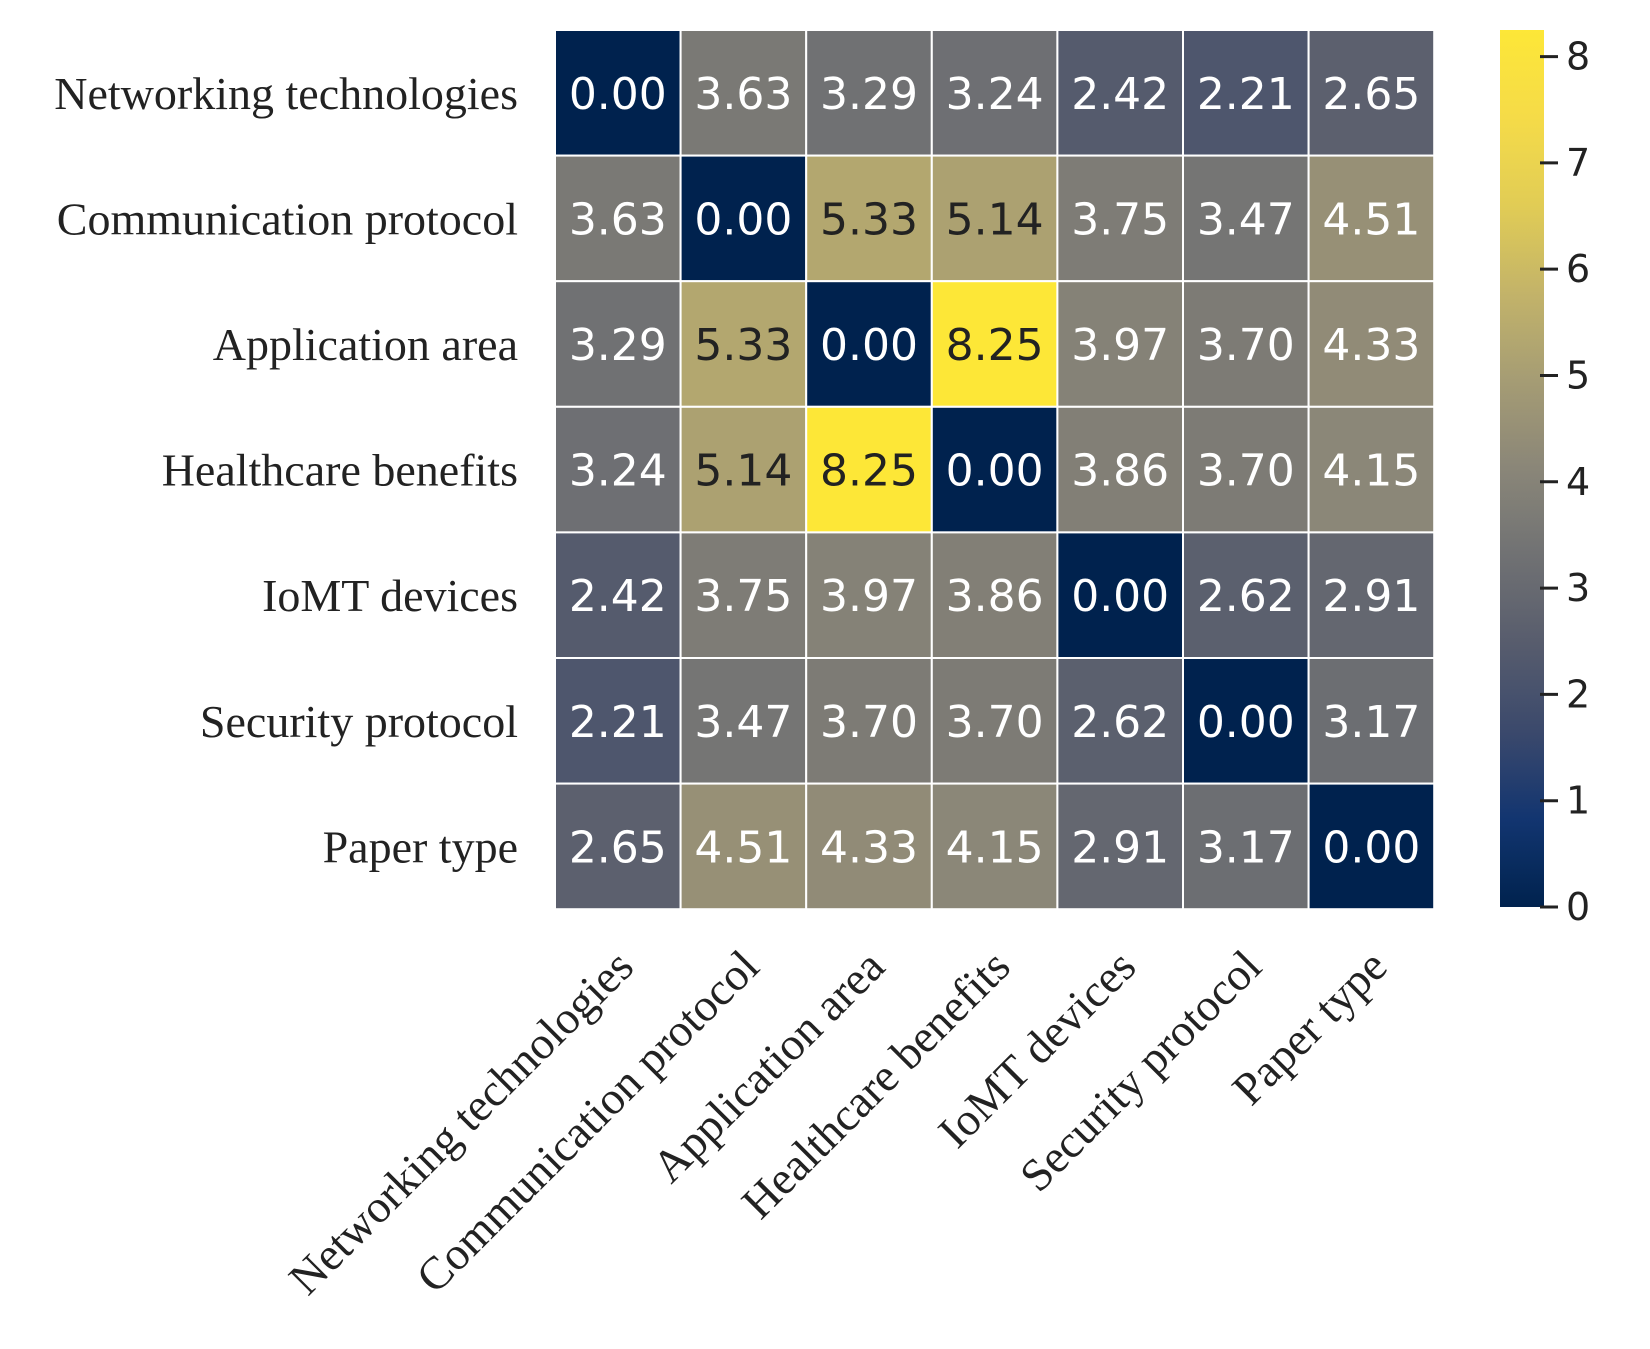 The height and width of the screenshot is (1349, 1650). I want to click on colorbar-tick-label: 1, so click(1578, 801).